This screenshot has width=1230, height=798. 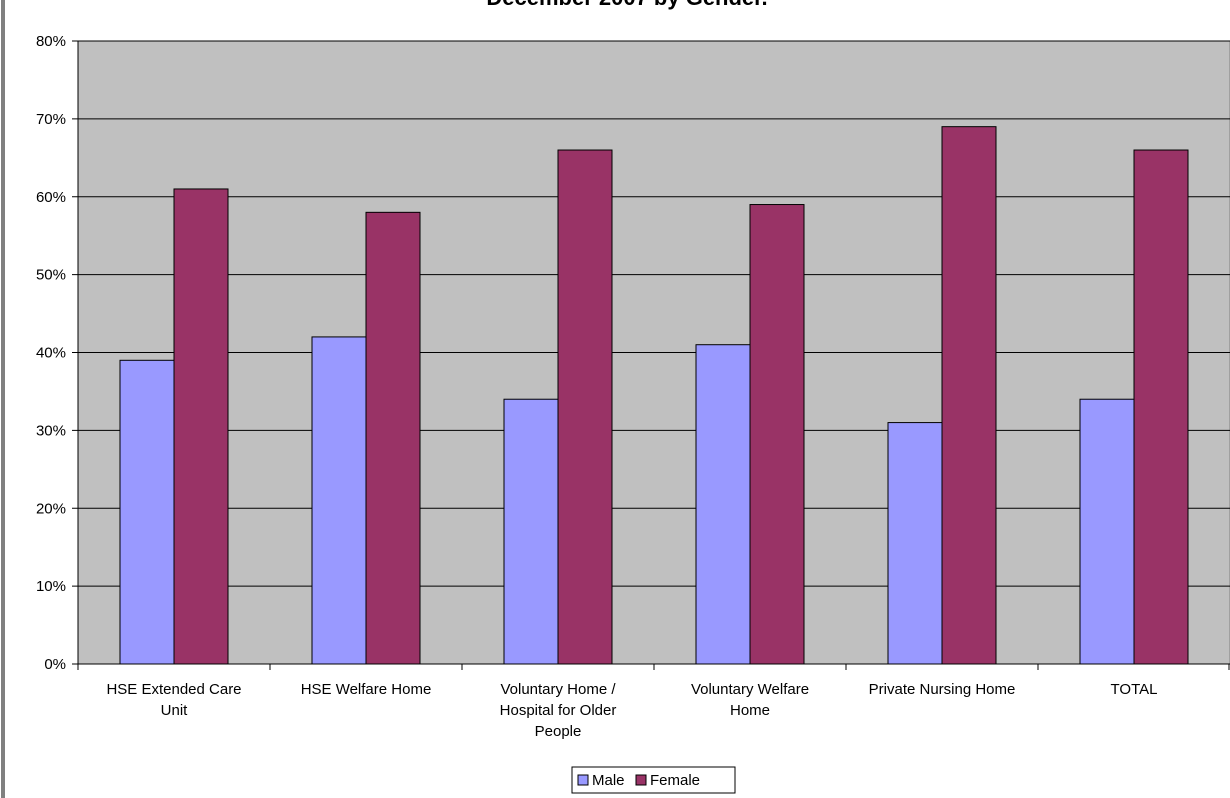 I want to click on legend-box, so click(x=653, y=780).